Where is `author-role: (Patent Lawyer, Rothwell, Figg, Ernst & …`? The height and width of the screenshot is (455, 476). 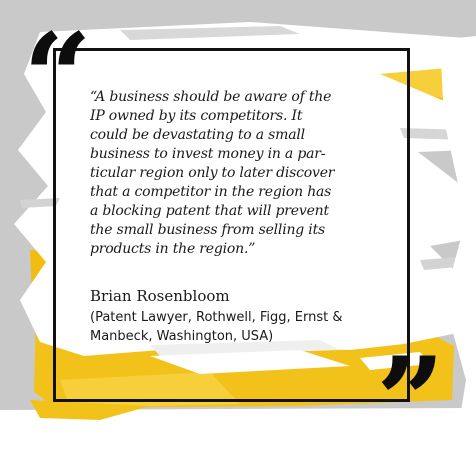 author-role: (Patent Lawyer, Rothwell, Figg, Ernst & … is located at coordinates (216, 327).